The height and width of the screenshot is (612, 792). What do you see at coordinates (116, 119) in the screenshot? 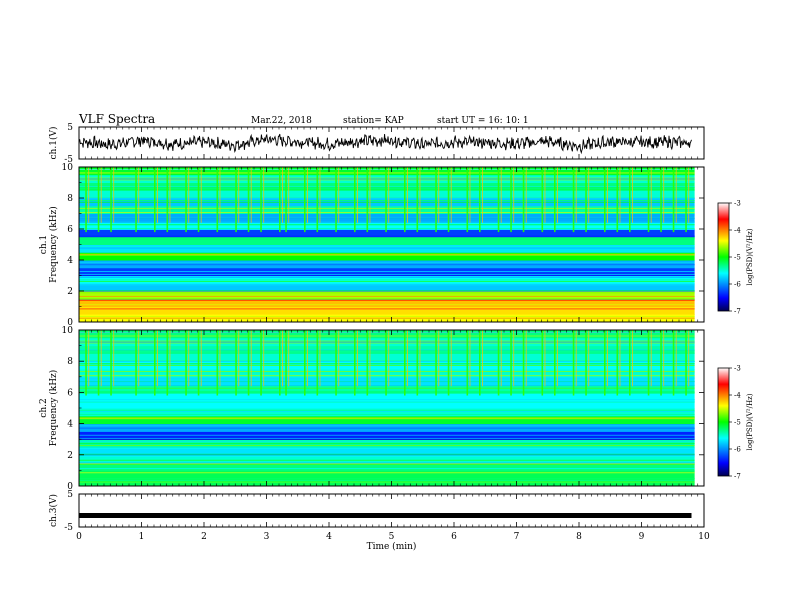
I see `figure-title: VLF Spectra` at bounding box center [116, 119].